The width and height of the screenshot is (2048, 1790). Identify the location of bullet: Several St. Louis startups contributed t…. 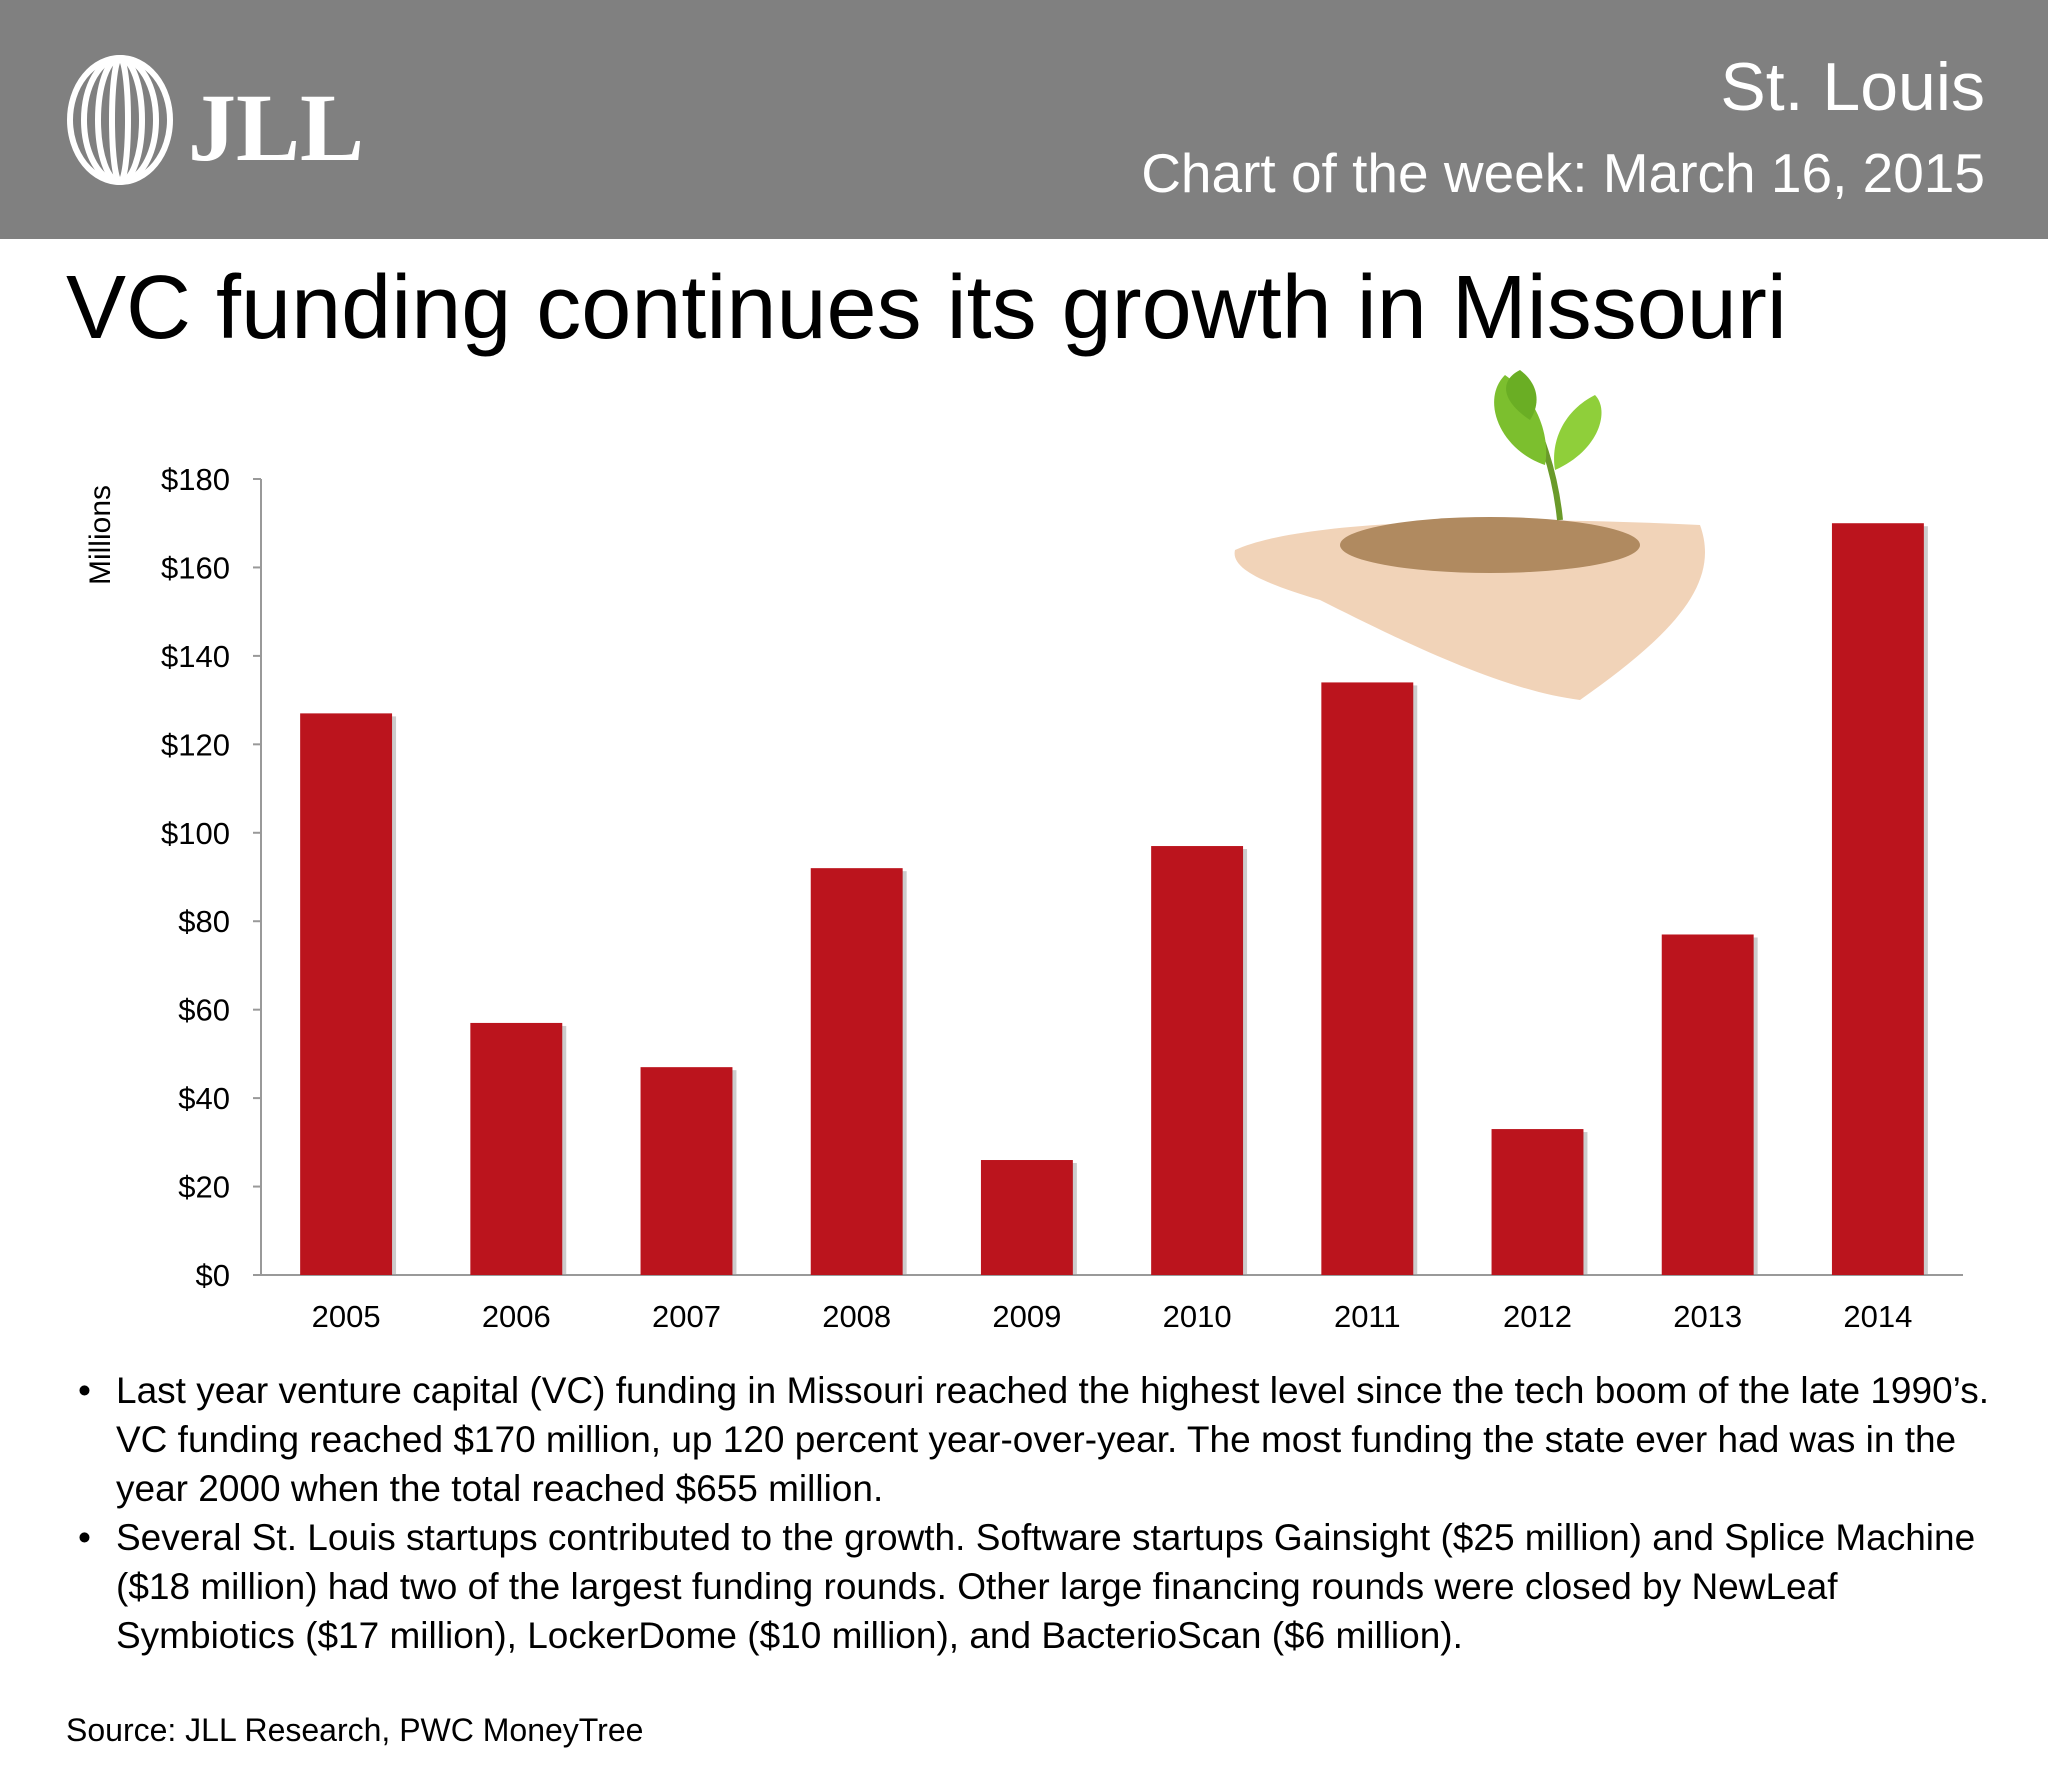
(1038, 1586).